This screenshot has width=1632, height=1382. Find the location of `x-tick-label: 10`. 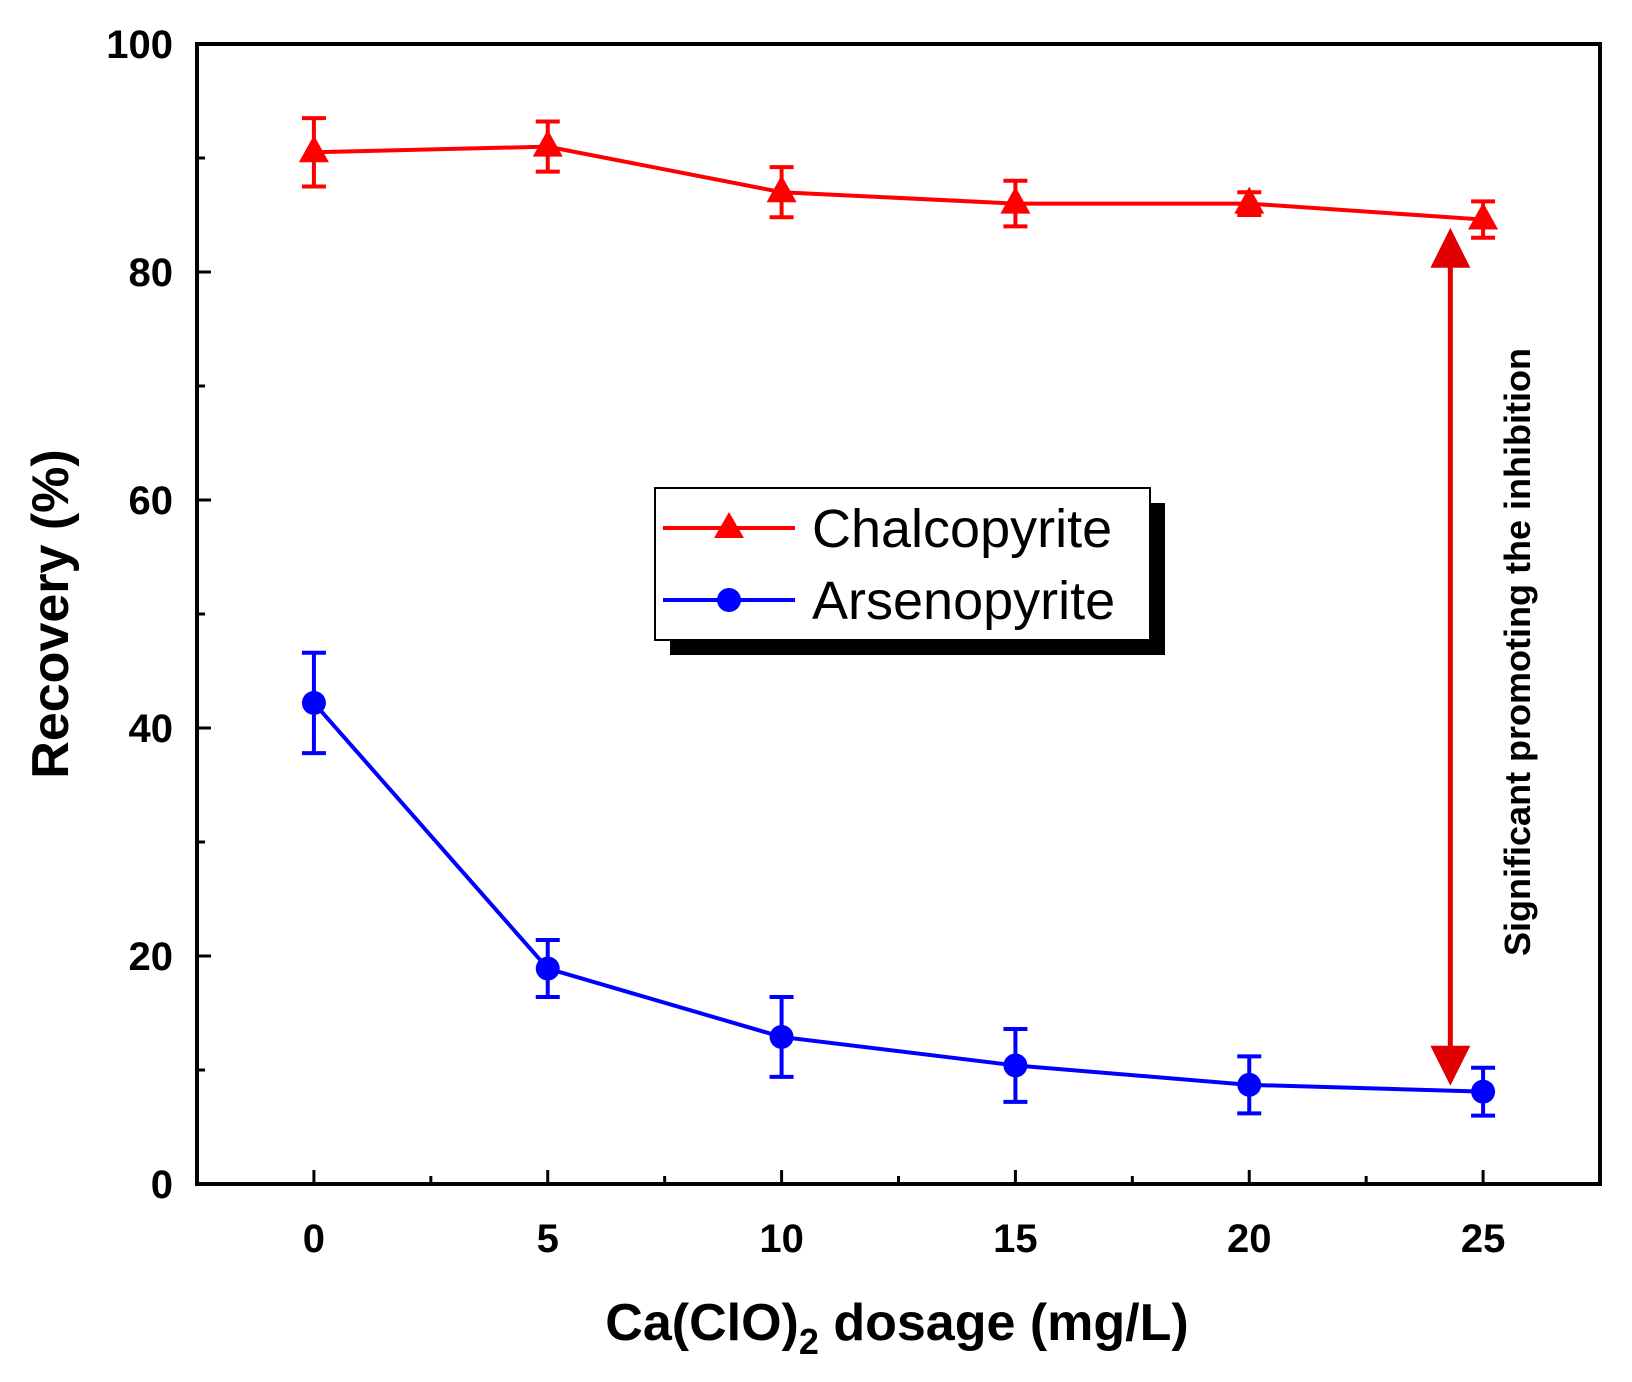

x-tick-label: 10 is located at coordinates (781, 1239).